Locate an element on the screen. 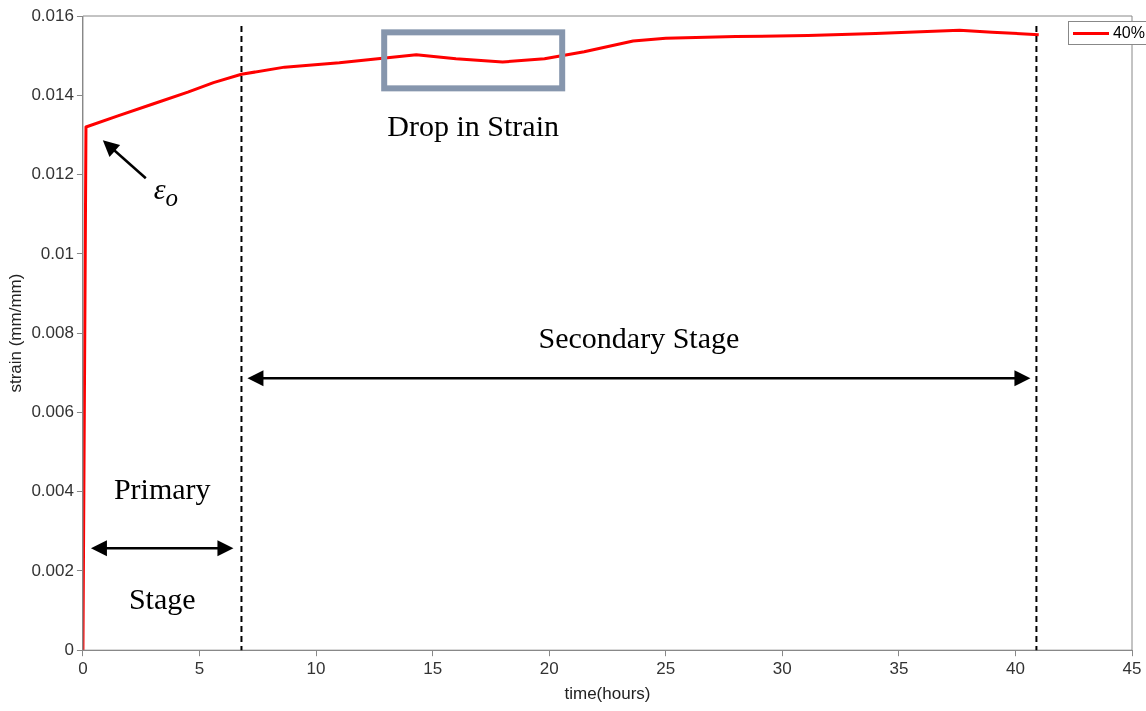 The width and height of the screenshot is (1146, 711). y-tick-label: 0.014 is located at coordinates (52, 94).